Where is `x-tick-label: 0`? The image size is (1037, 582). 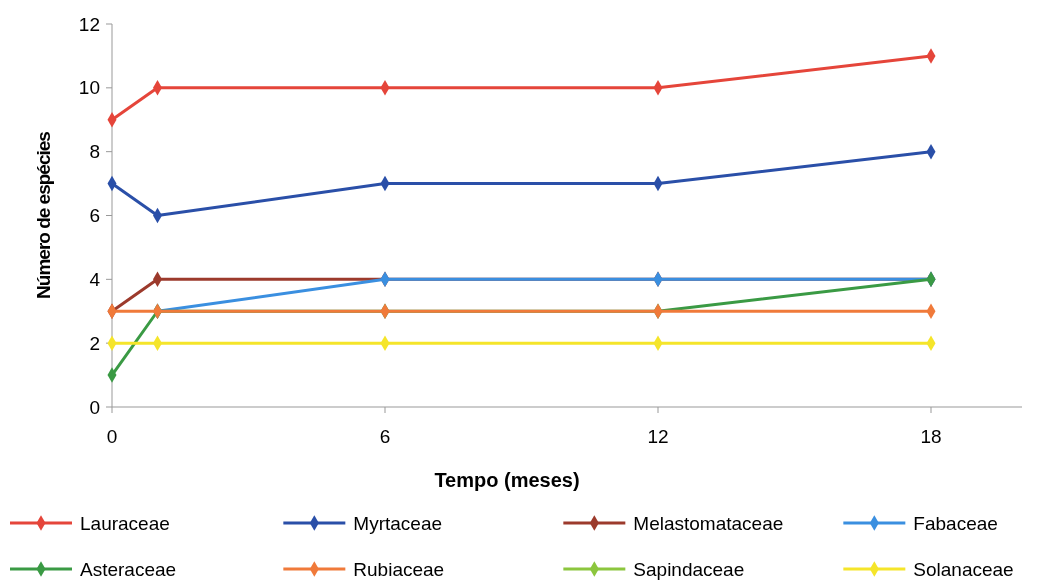
x-tick-label: 0 is located at coordinates (112, 436).